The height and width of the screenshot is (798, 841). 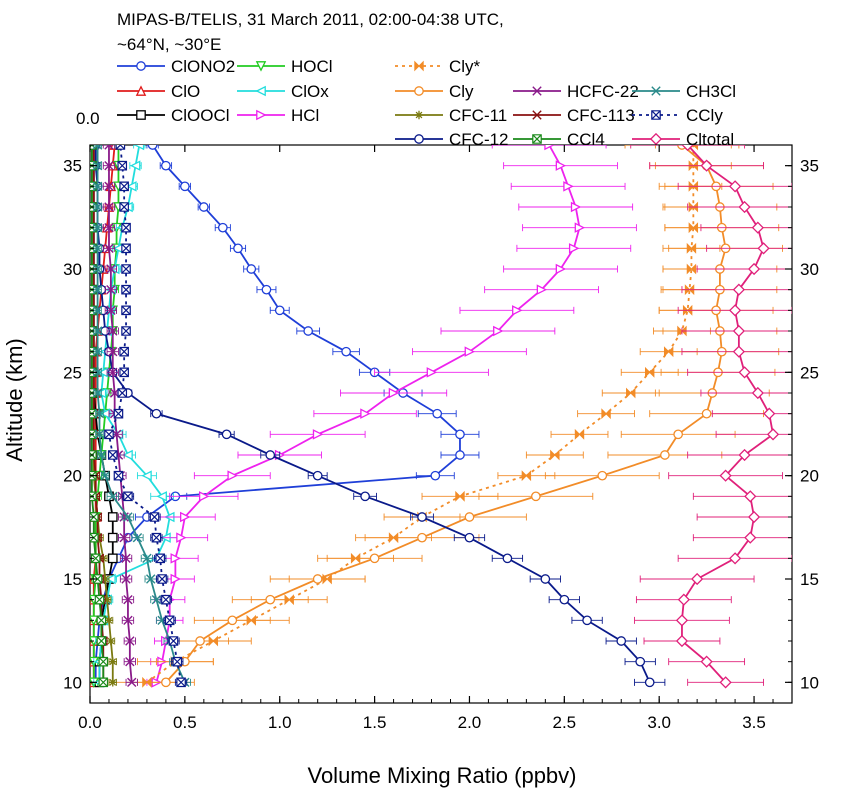 What do you see at coordinates (72, 682) in the screenshot?
I see `y-tick-label: 10` at bounding box center [72, 682].